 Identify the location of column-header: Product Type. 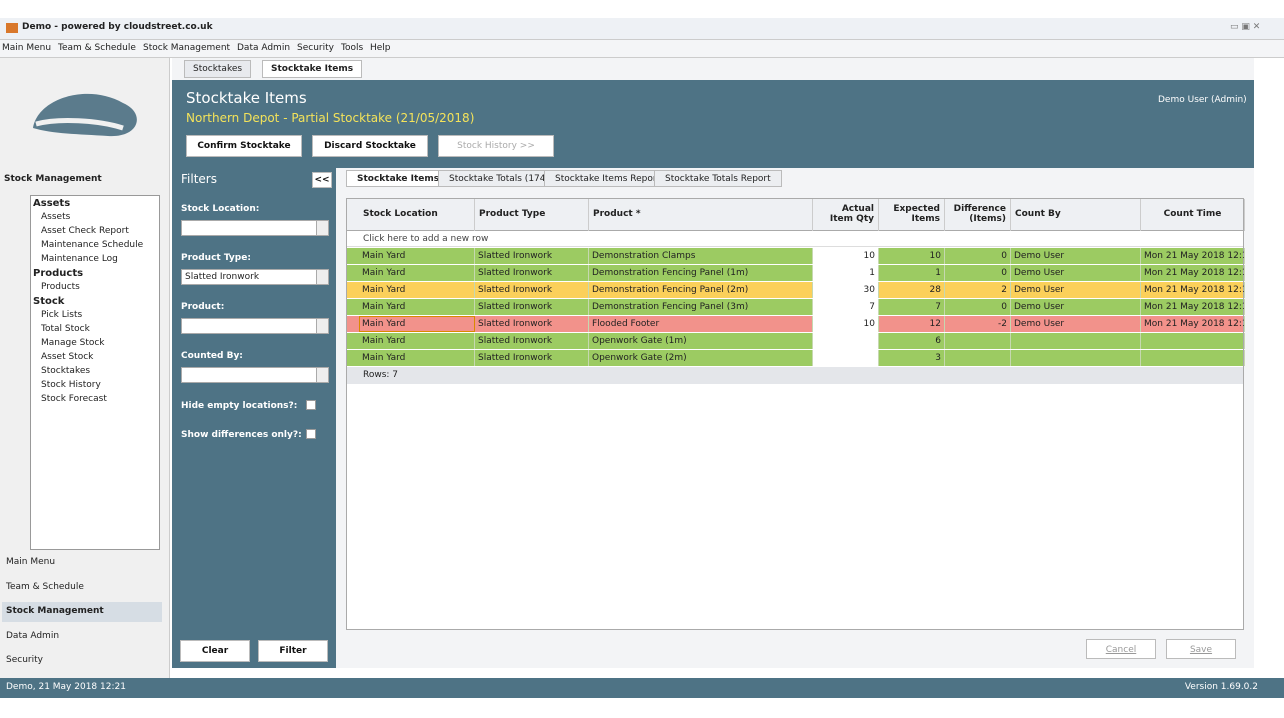
(532, 215).